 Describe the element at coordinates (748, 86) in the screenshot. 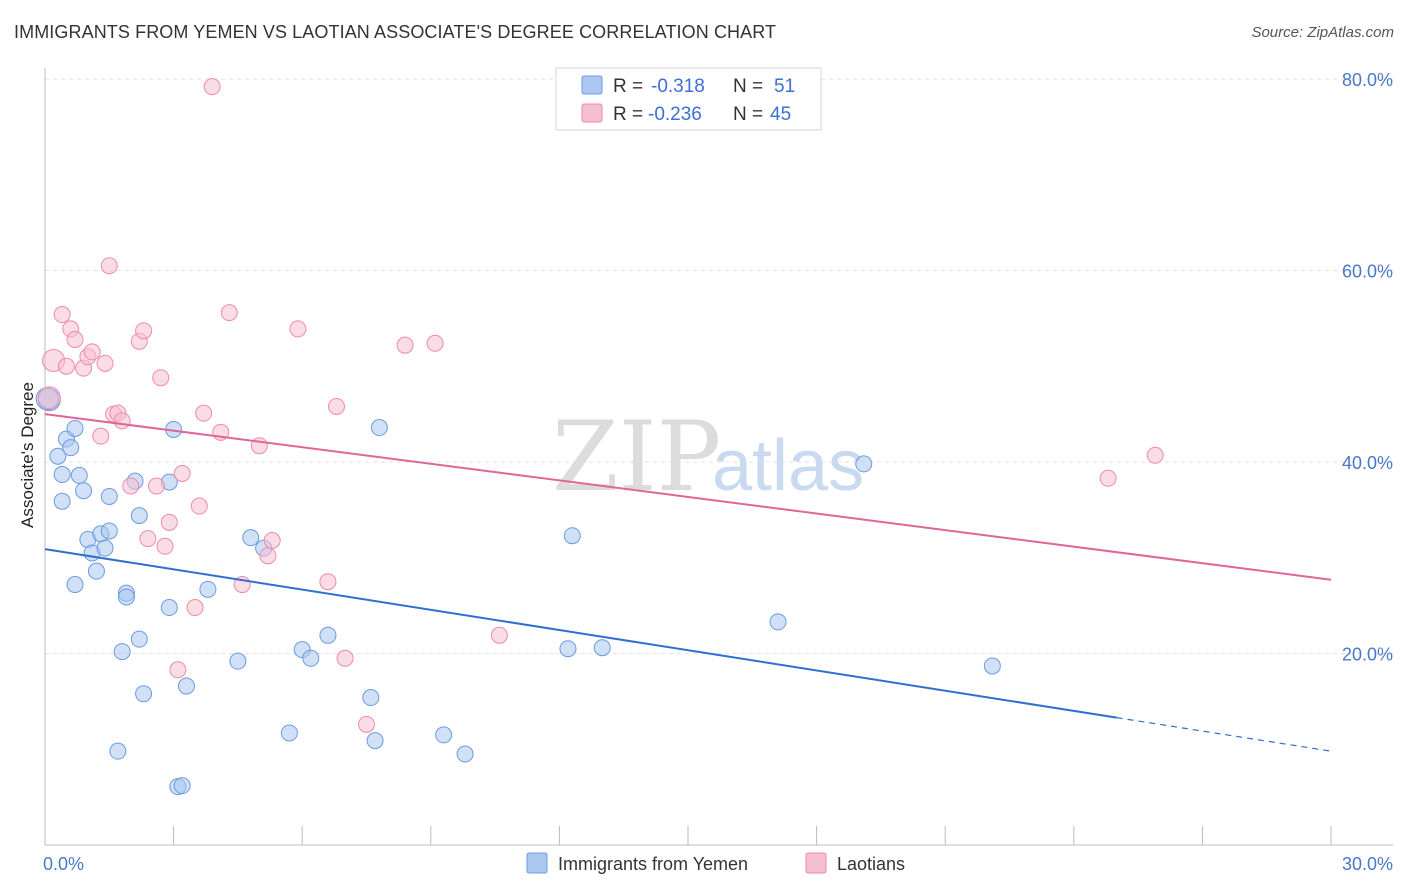

I see `legend-n-label-yemen: N =` at that location.